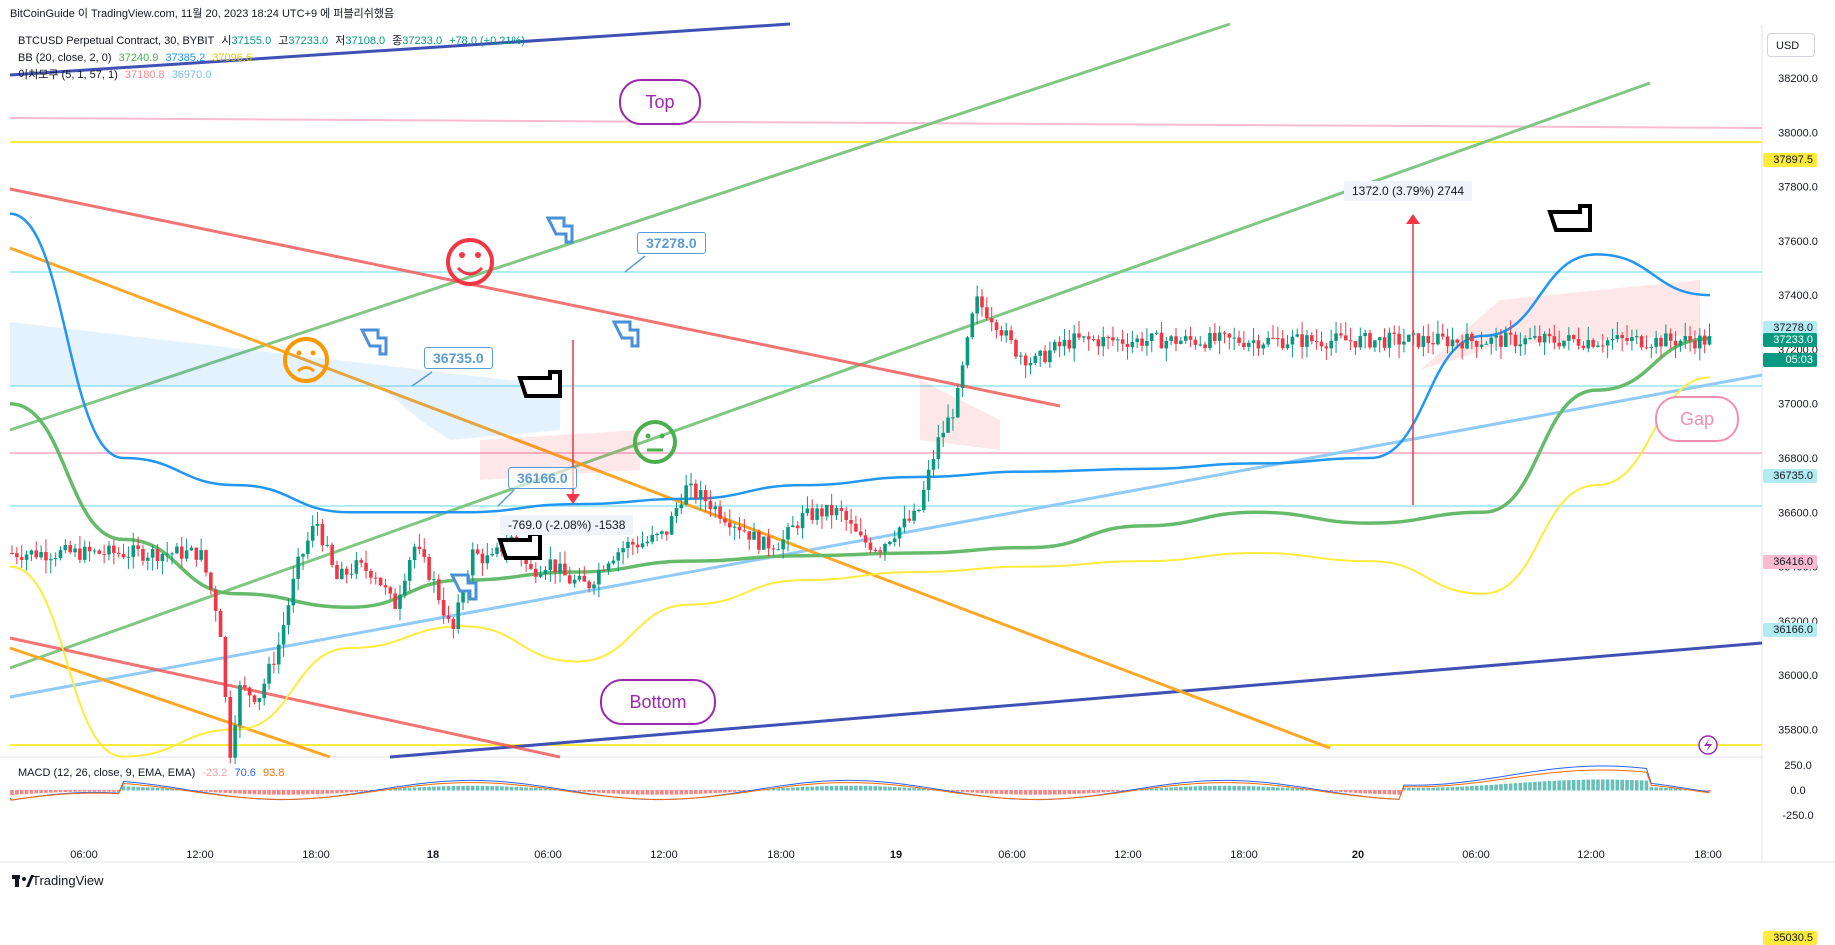 The height and width of the screenshot is (945, 1835). I want to click on macd-tick-label: 0.0, so click(1797, 791).